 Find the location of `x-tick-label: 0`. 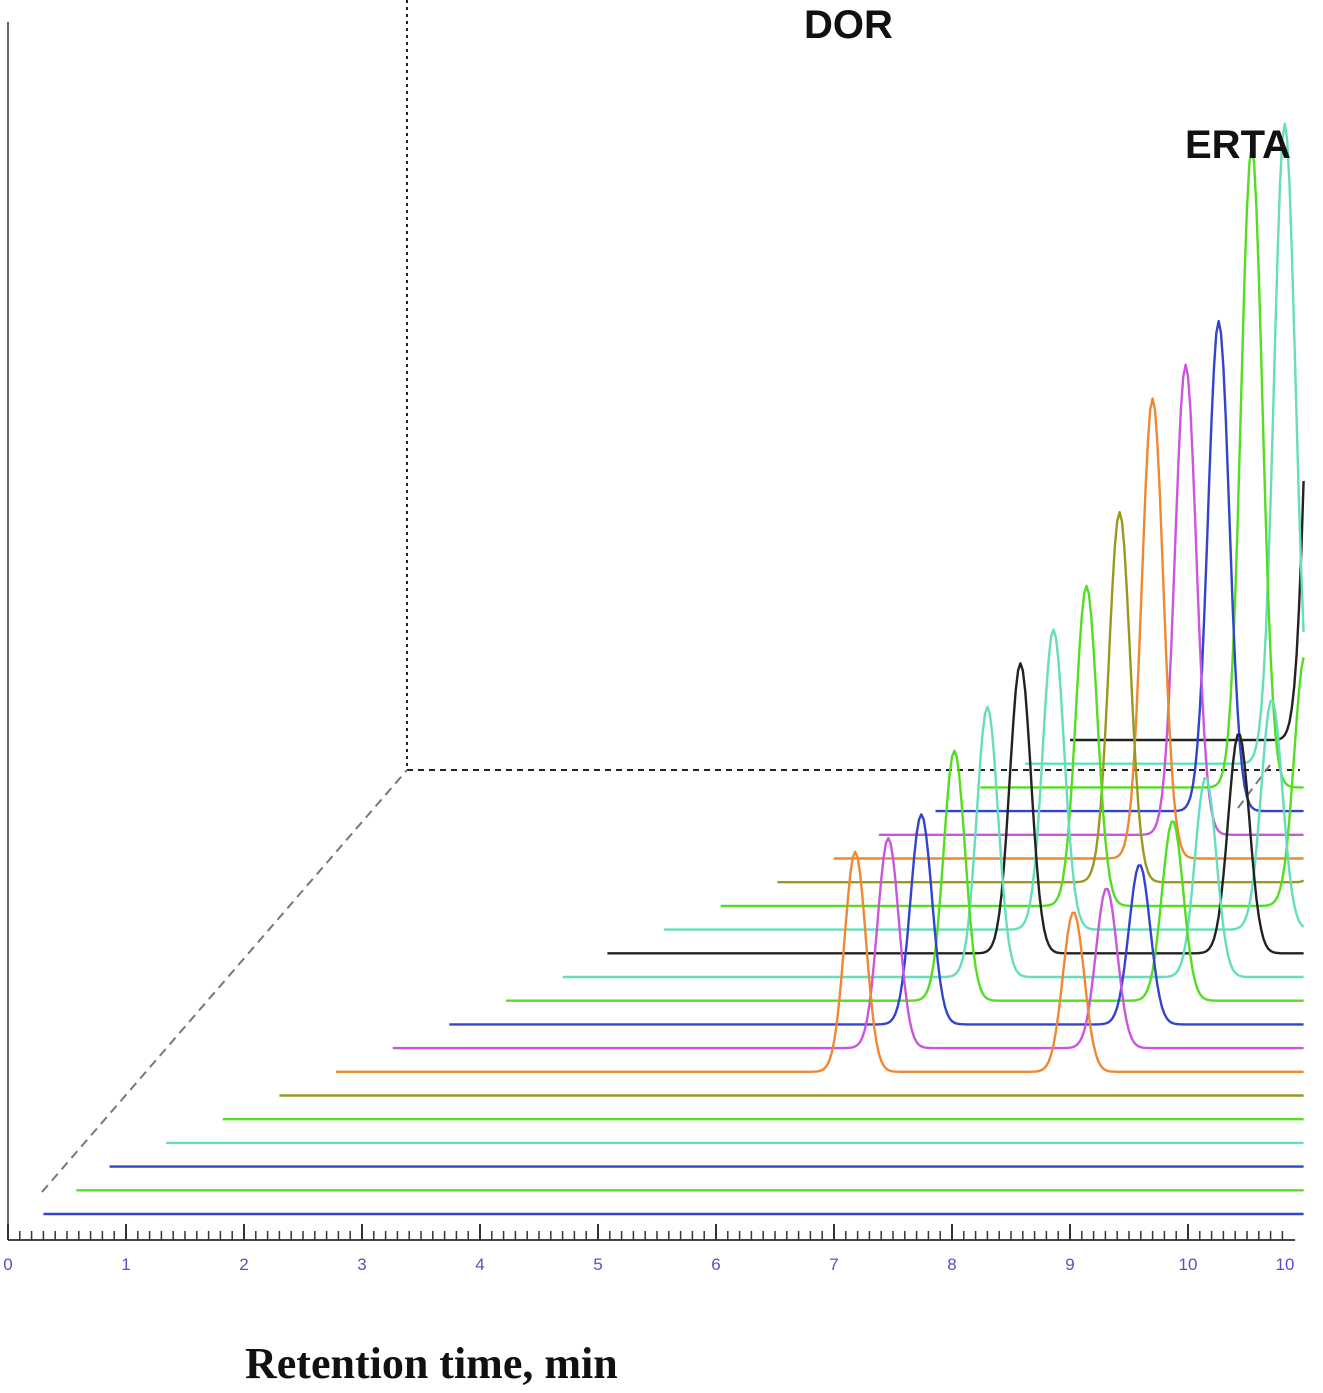

x-tick-label: 0 is located at coordinates (7, 1264).